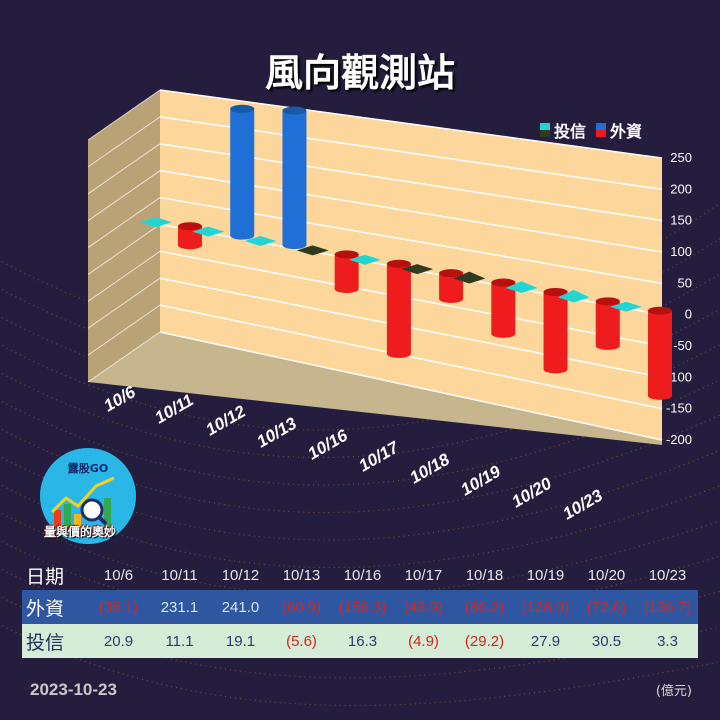  I want to click on date-cell: 10/13, so click(301, 575).